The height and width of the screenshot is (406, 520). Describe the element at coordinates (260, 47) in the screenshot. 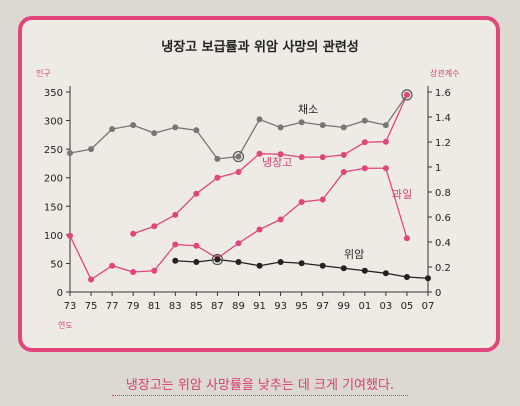

I see `chart-title: 냉장고 보급률과 위암 사망의 관련성` at that location.